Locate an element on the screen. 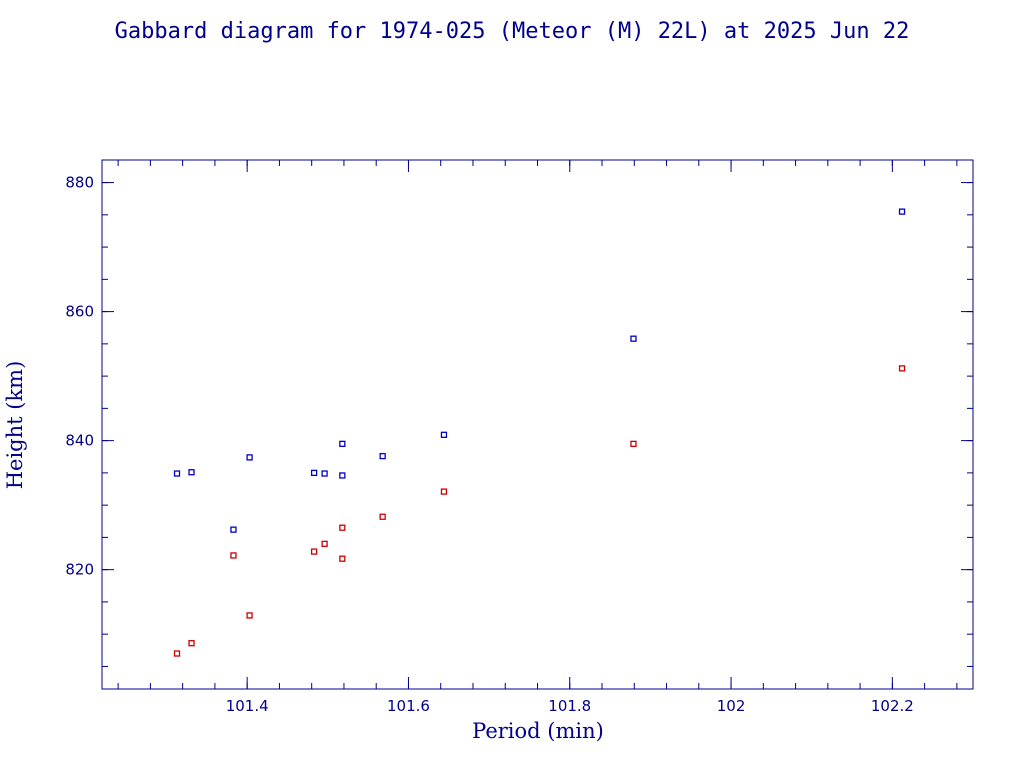  x-tick-label: 101.4 is located at coordinates (247, 706).